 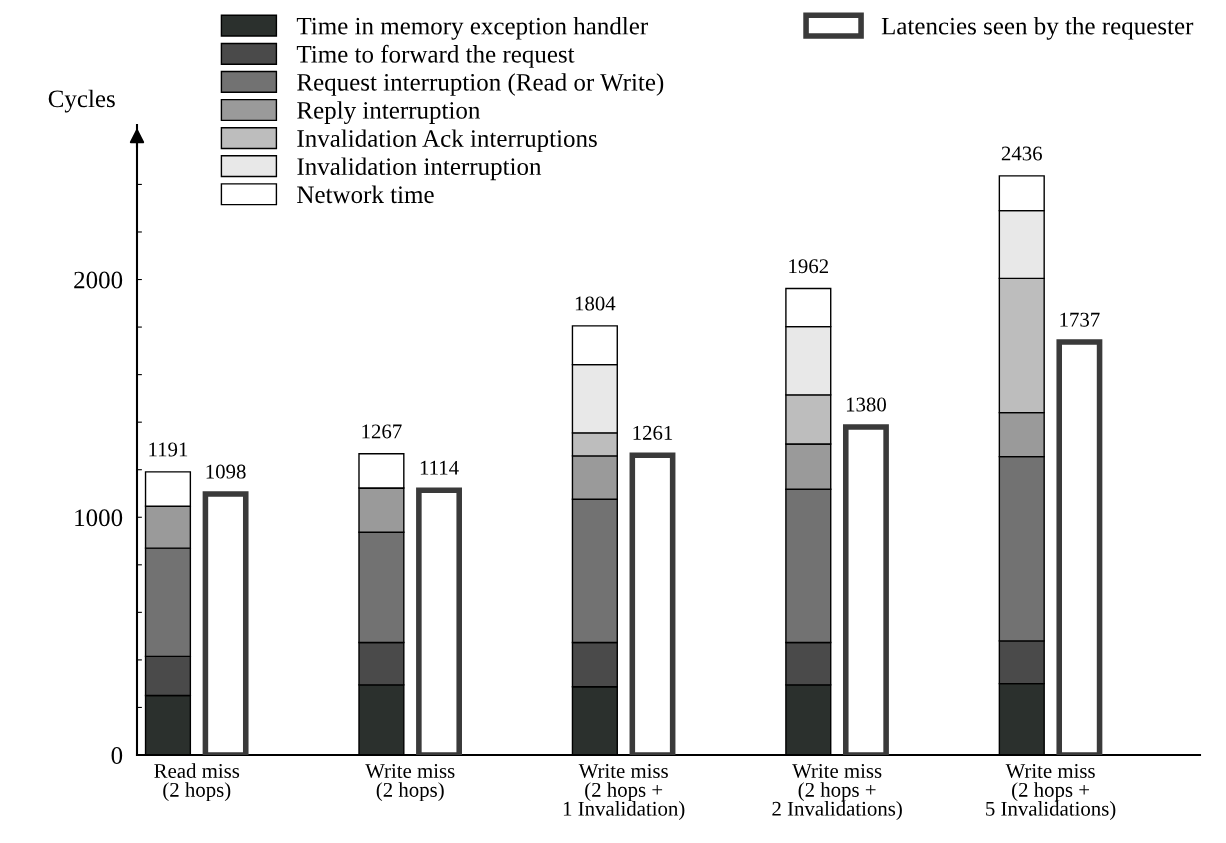 What do you see at coordinates (472, 28) in the screenshot?
I see `legend-label: Time in memory exception handler` at bounding box center [472, 28].